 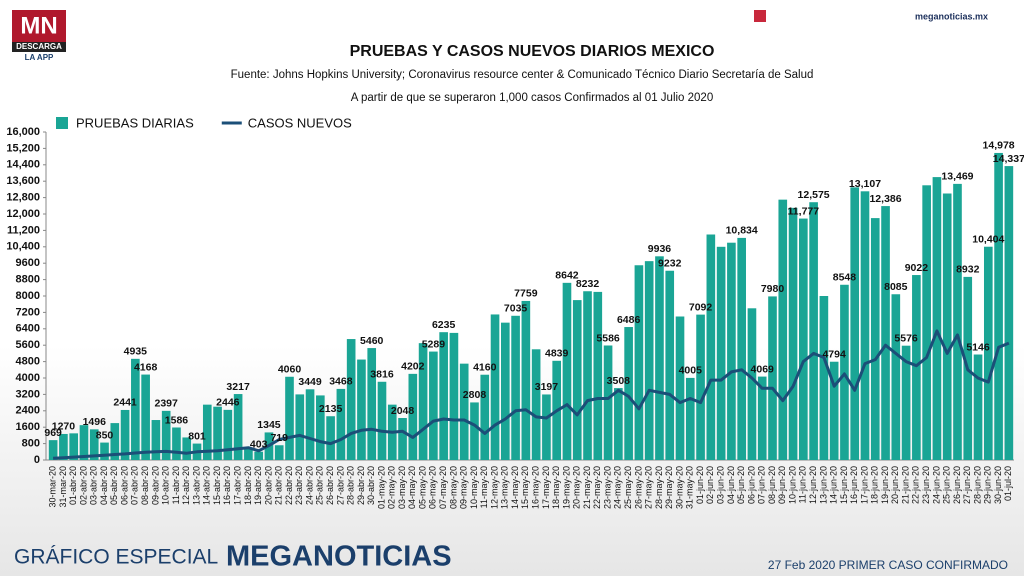 What do you see at coordinates (474, 487) in the screenshot?
I see `x-tick-label: 10-may-20` at bounding box center [474, 487].